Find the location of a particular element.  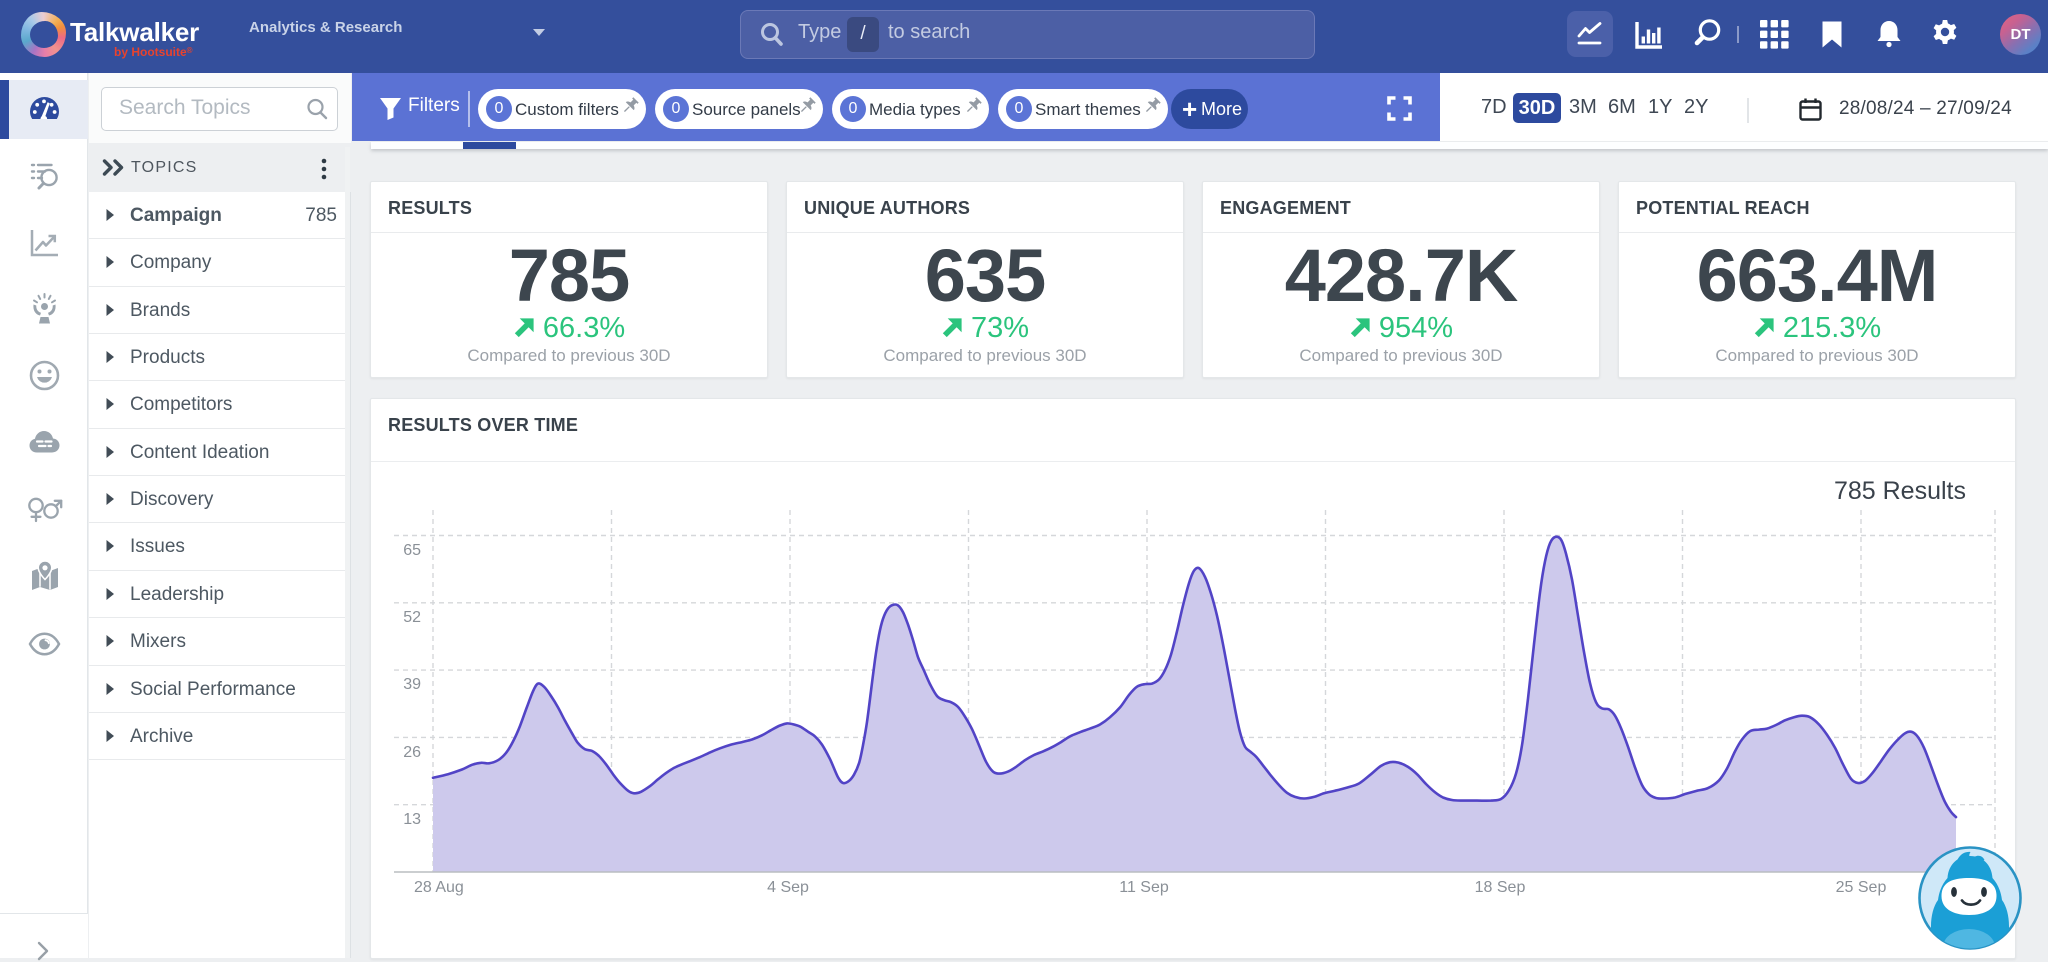

svg-text: 65 is located at coordinates (412, 550).